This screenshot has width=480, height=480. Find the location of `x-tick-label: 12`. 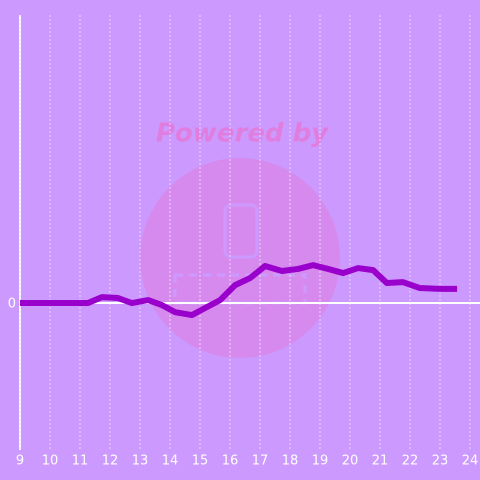

x-tick-label: 12 is located at coordinates (110, 461).